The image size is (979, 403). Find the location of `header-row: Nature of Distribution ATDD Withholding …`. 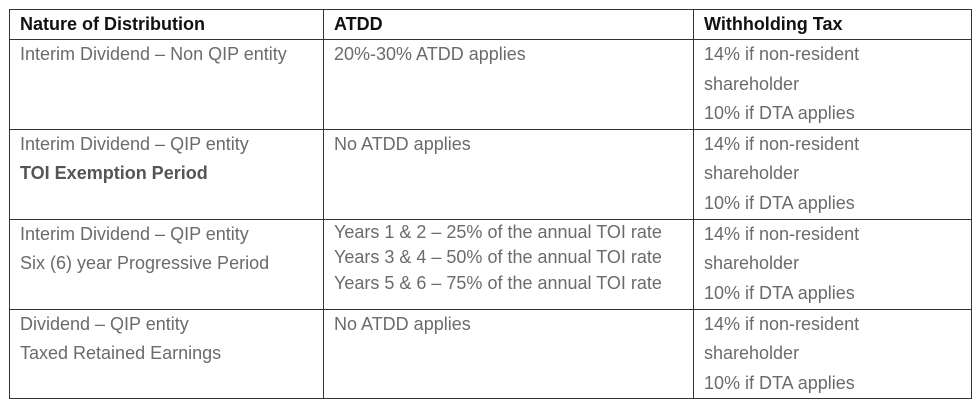

header-row: Nature of Distribution ATDD Withholding … is located at coordinates (490, 24).